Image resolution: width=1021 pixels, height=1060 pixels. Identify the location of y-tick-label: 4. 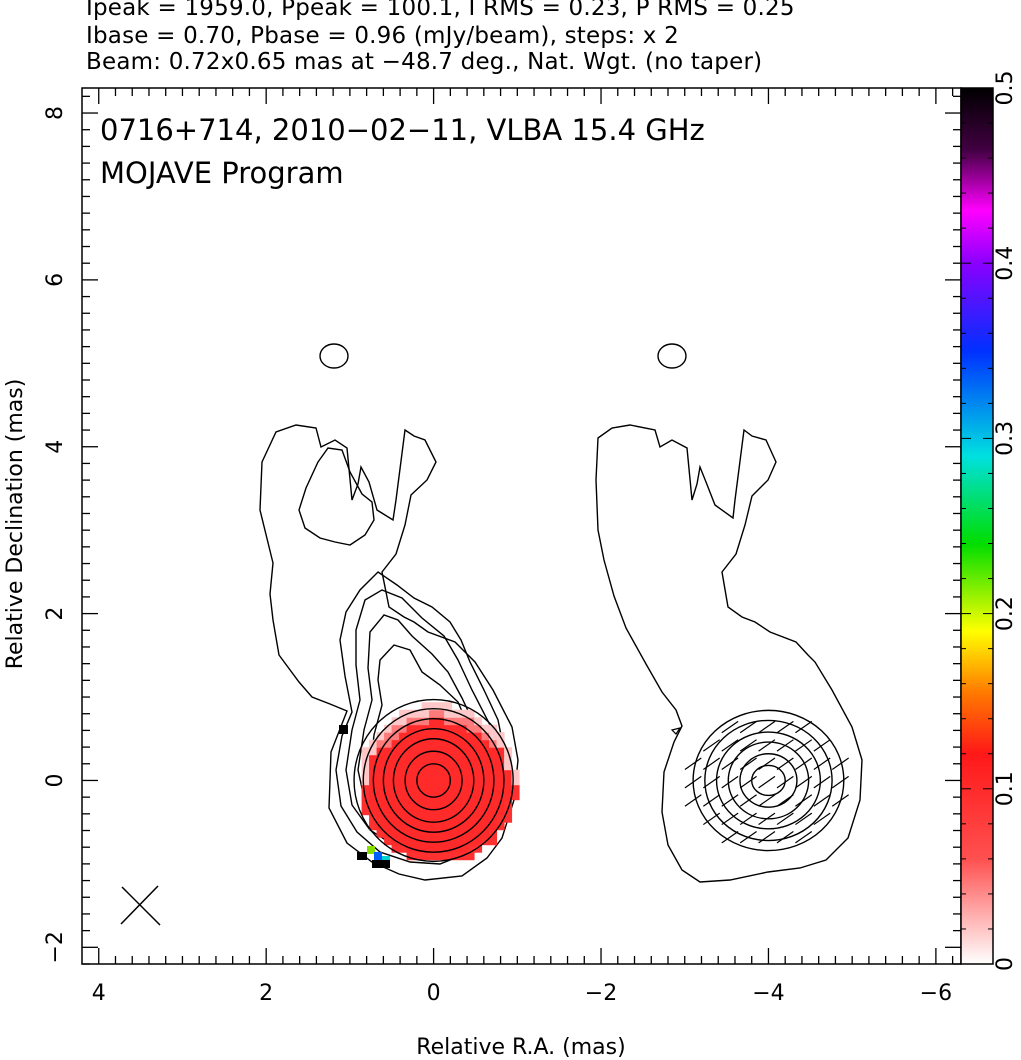
(55, 447).